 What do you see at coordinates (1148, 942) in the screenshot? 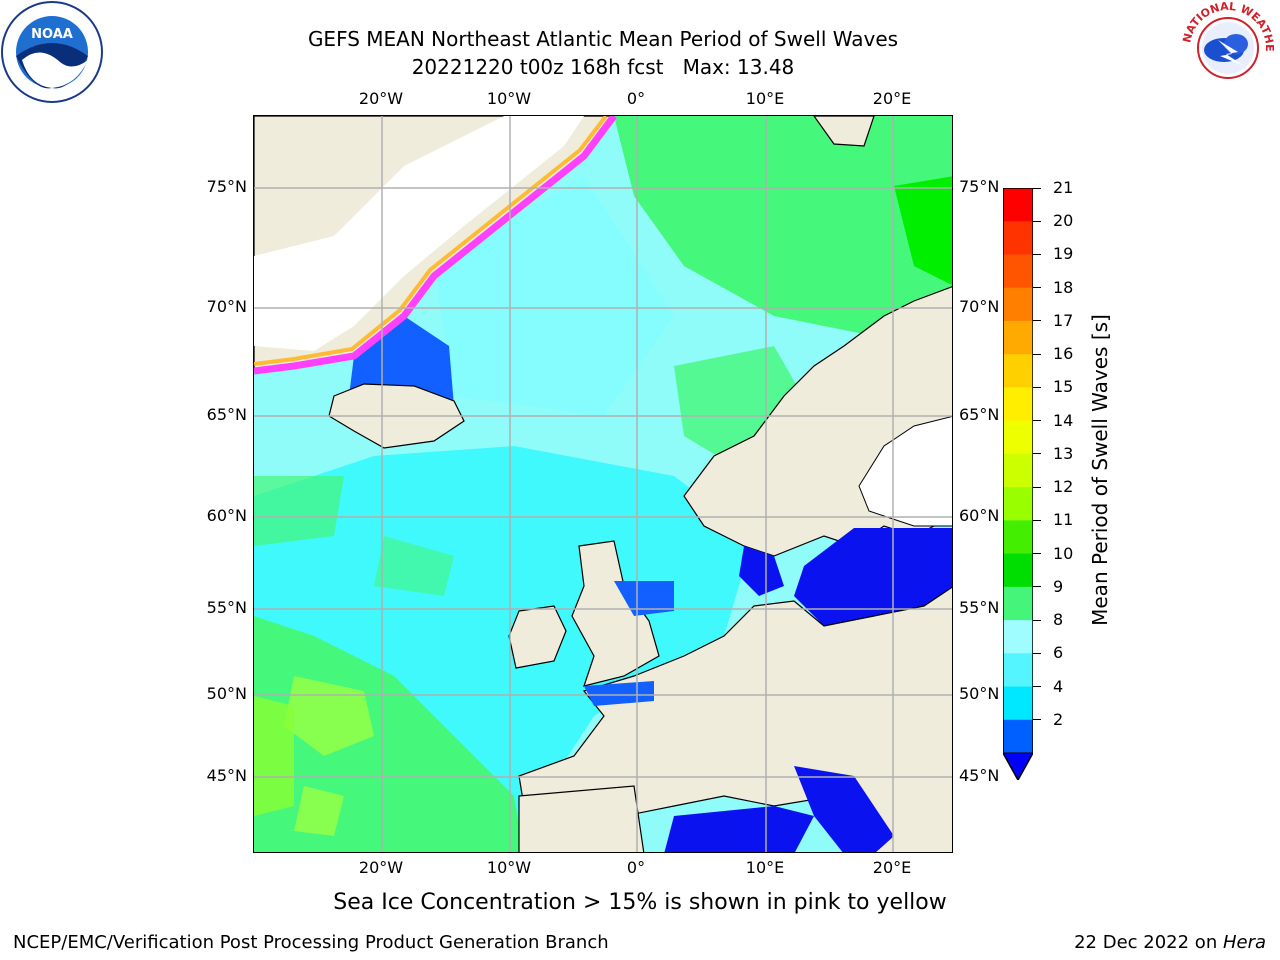
I see `run-date-text: 22 Dec 2022 on` at bounding box center [1148, 942].